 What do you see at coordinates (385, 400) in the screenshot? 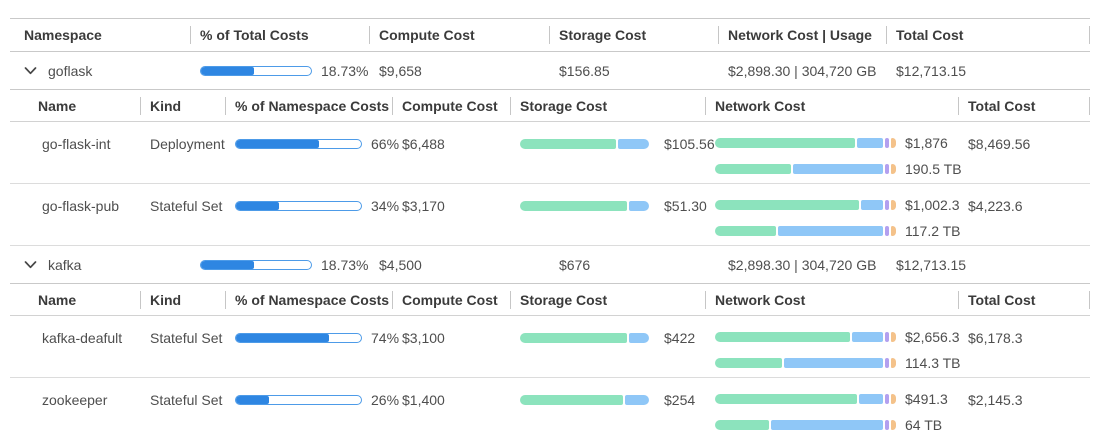
I see `namespace-percent-value: 26%` at bounding box center [385, 400].